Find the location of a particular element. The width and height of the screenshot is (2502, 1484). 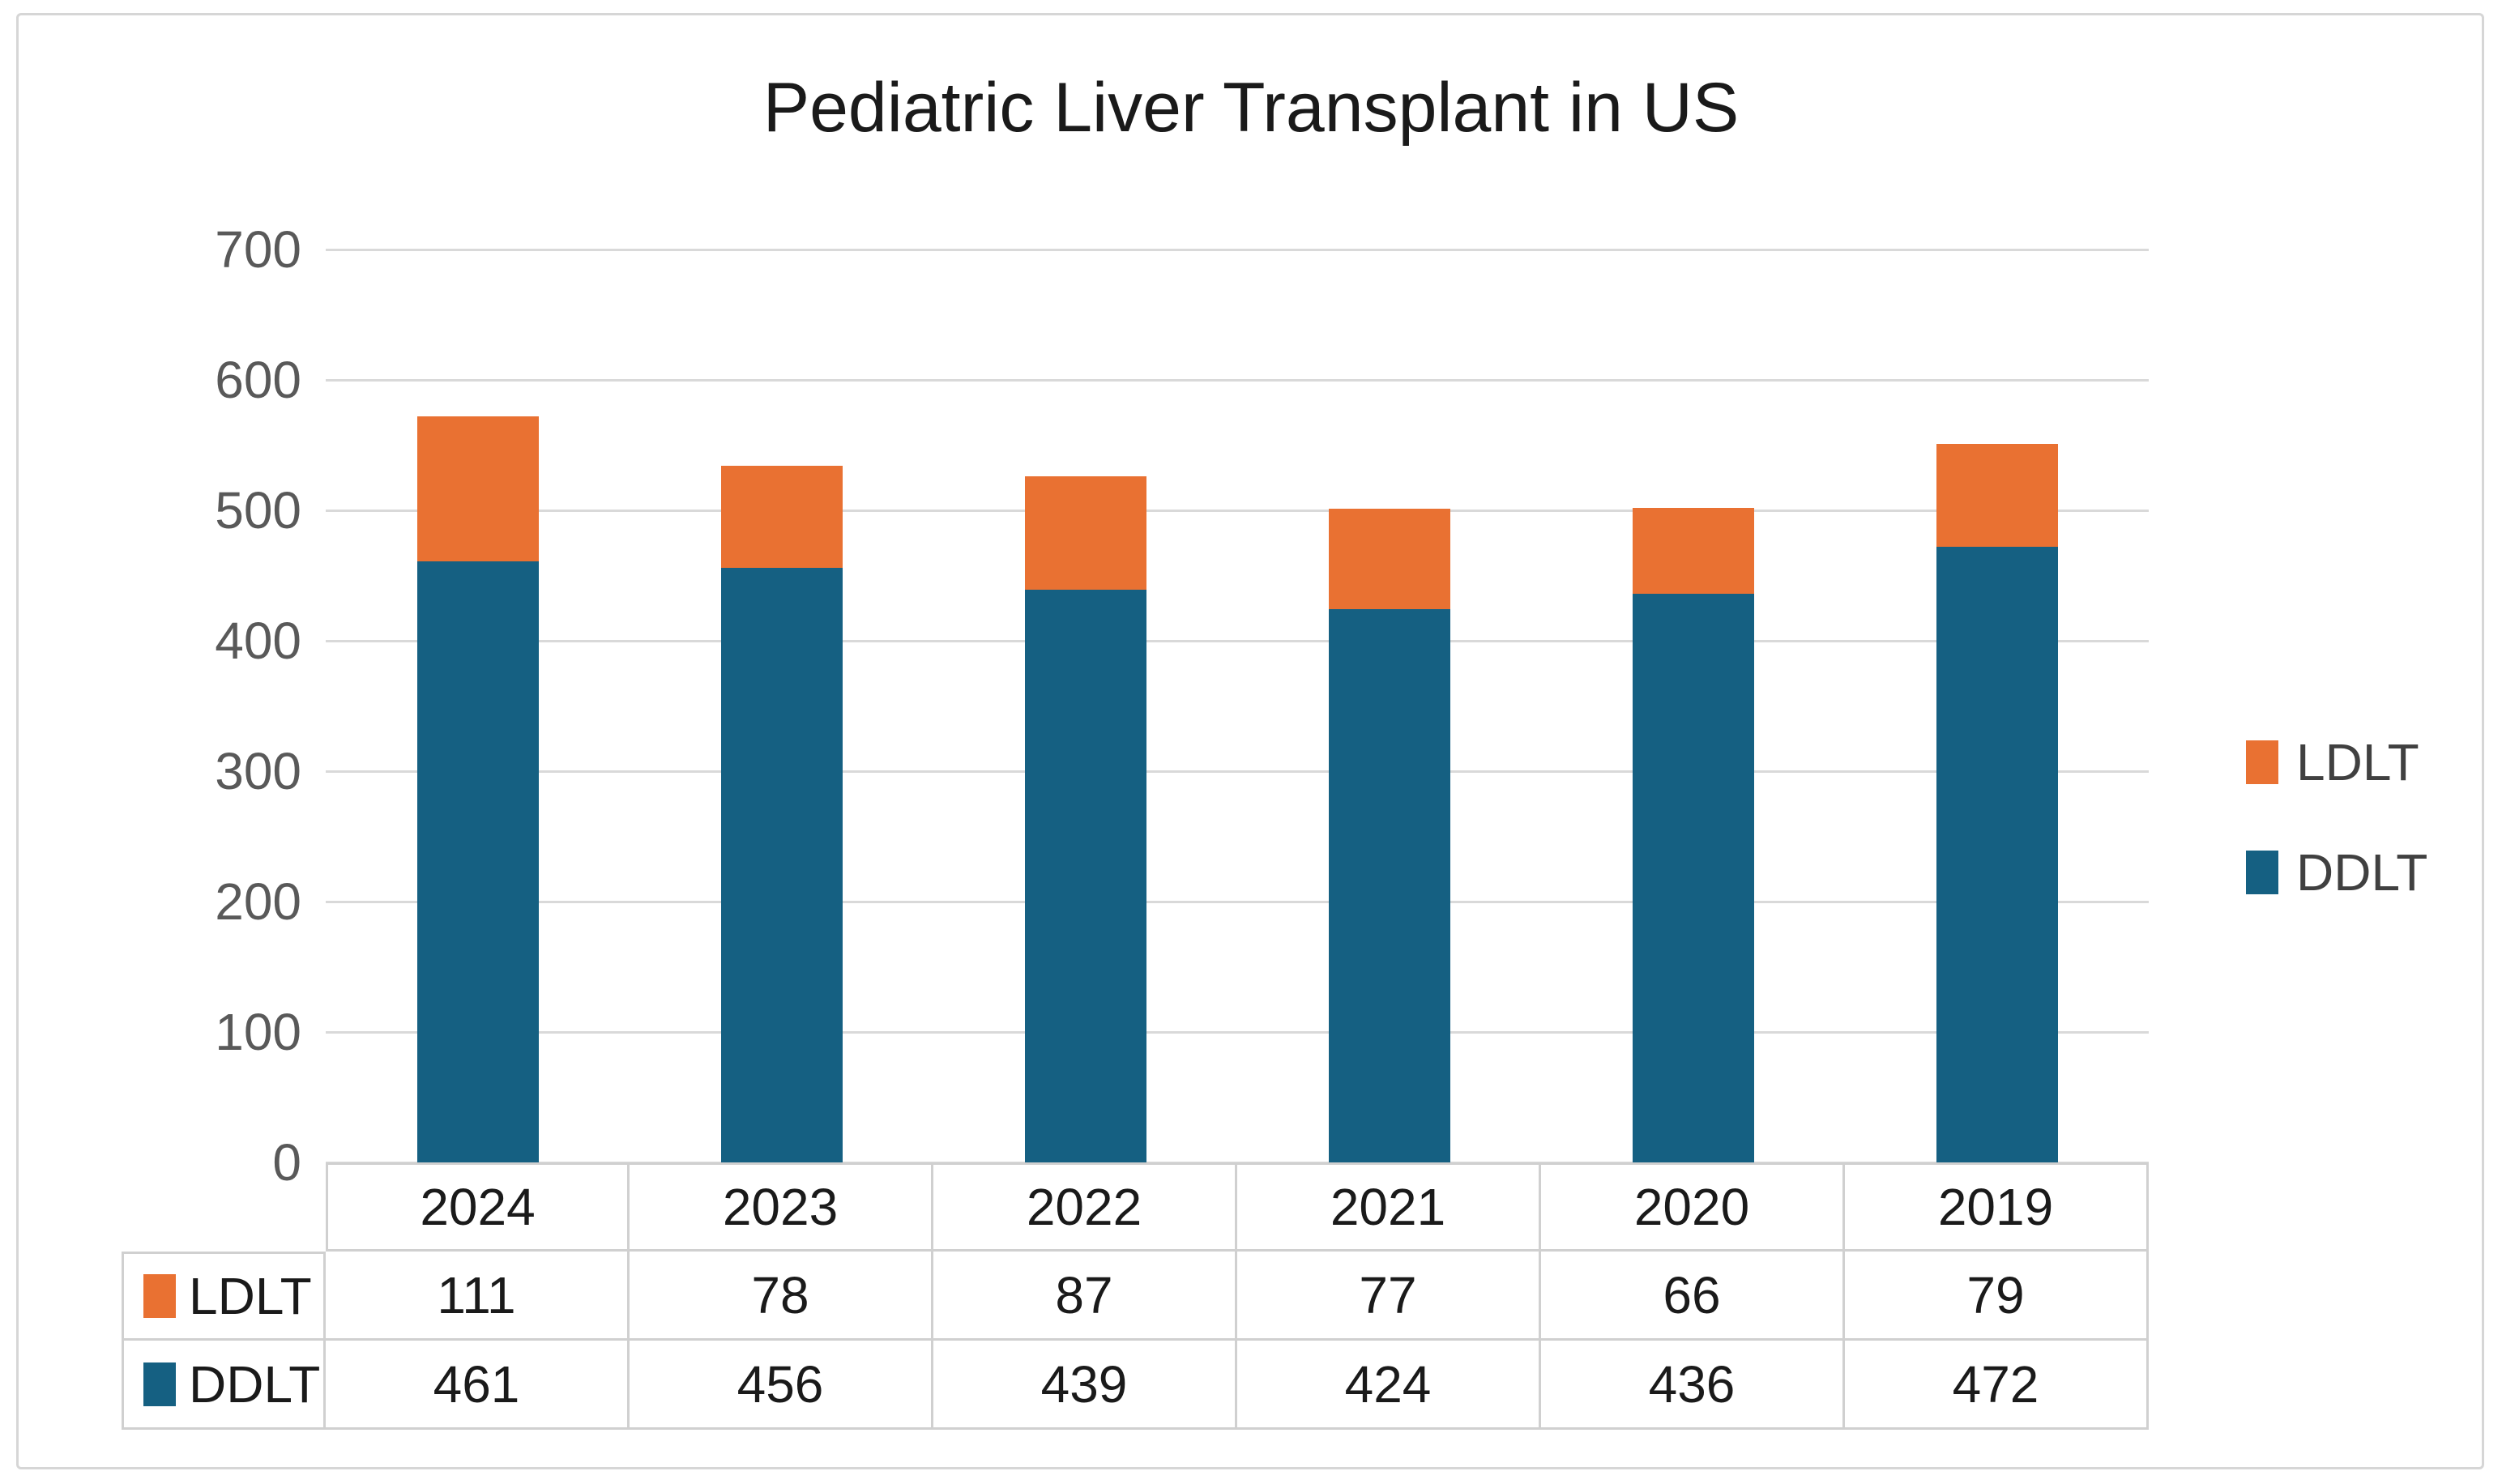

row-label: LDLT is located at coordinates (250, 1296).